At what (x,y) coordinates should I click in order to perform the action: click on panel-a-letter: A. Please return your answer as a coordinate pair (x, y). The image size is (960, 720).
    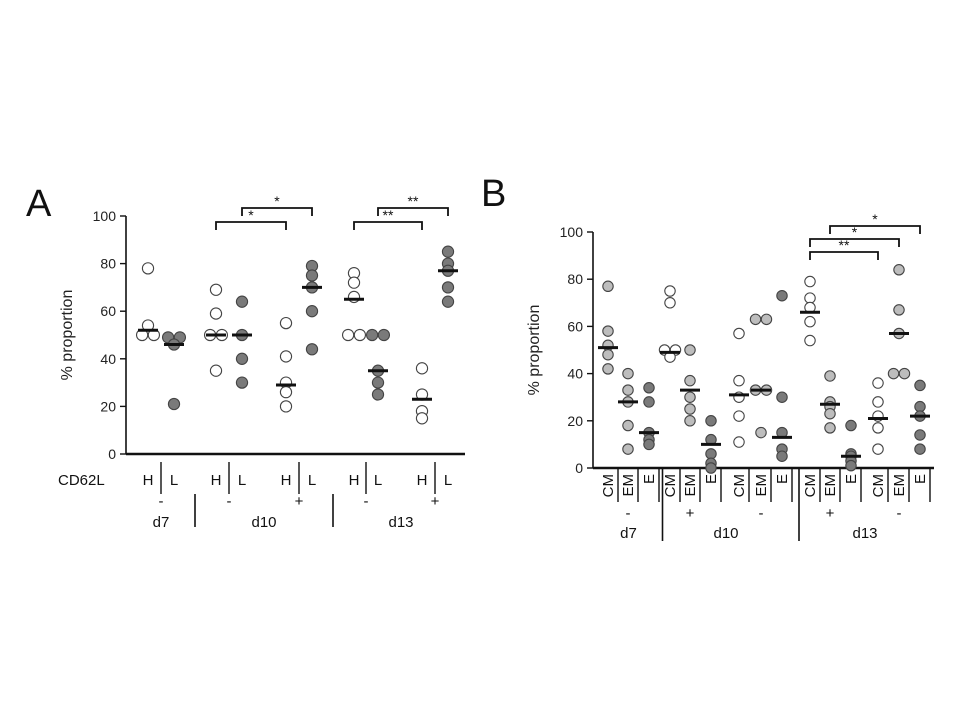
    Looking at the image, I should click on (39, 204).